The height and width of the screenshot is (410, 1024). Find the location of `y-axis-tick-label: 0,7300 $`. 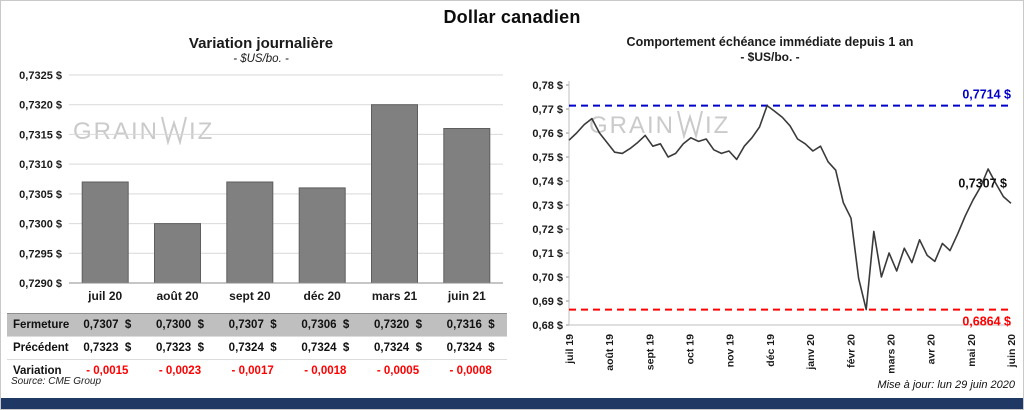

y-axis-tick-label: 0,7300 $ is located at coordinates (40, 225).